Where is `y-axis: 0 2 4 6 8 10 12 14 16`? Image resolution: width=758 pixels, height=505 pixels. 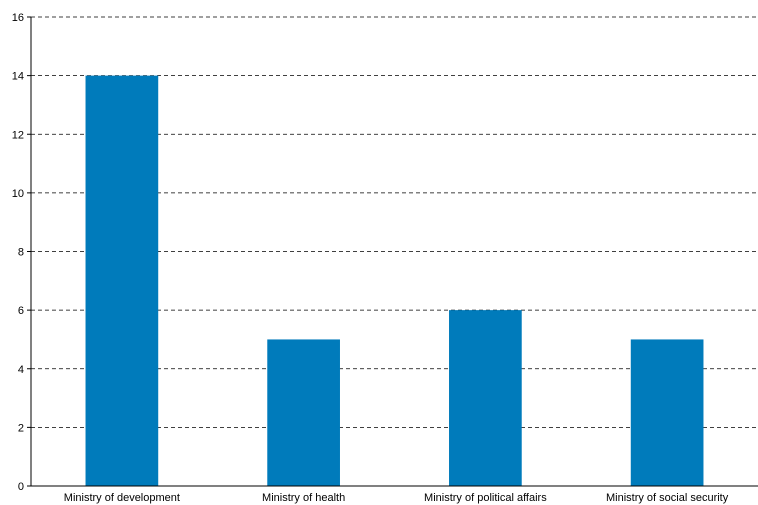 y-axis: 0 2 4 6 8 10 12 14 16 is located at coordinates (22, 252).